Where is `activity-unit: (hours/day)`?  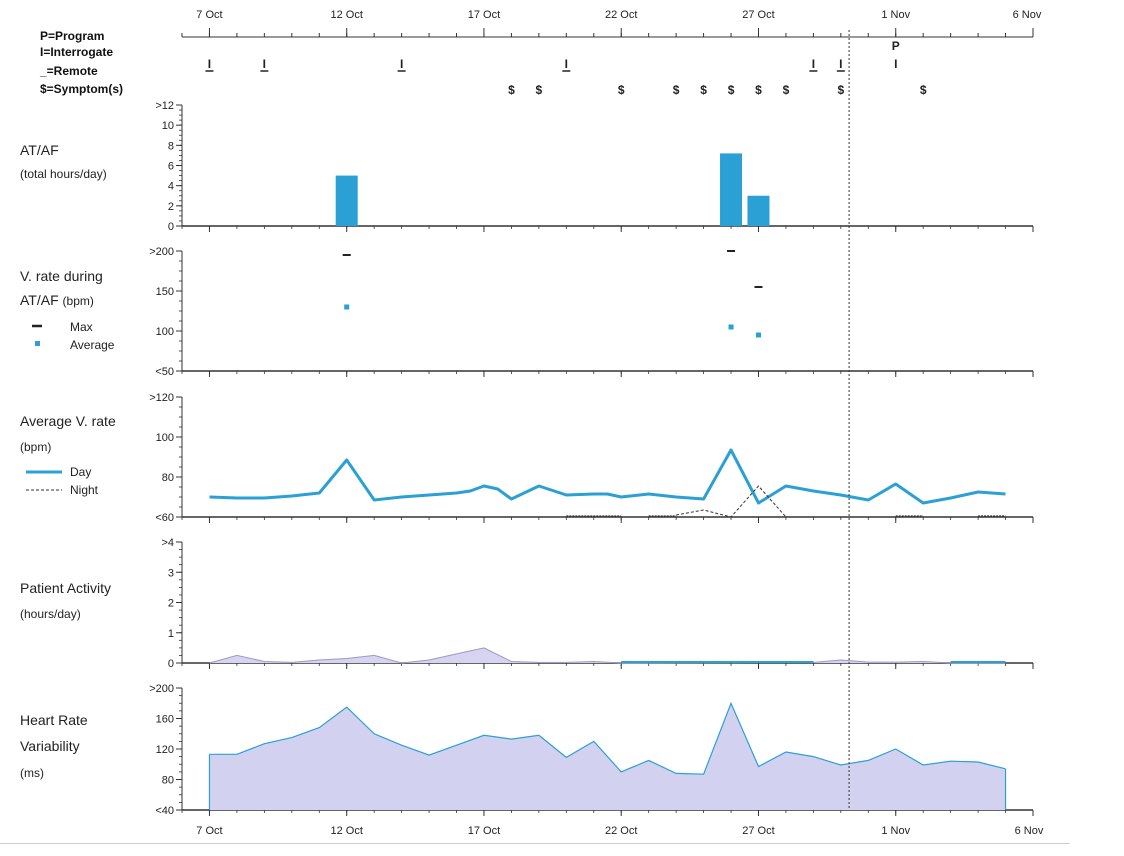 activity-unit: (hours/day) is located at coordinates (50, 614).